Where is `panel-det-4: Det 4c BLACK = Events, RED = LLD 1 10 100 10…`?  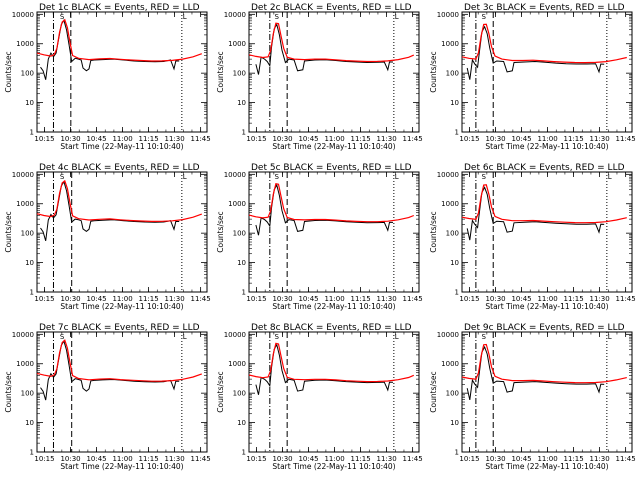 panel-det-4: Det 4c BLACK = Events, RED = LLD 1 10 100 10… is located at coordinates (107, 237).